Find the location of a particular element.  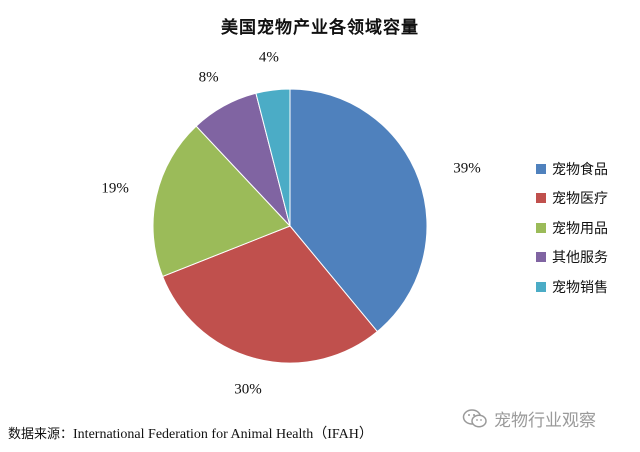

chart-title: 美国宠物产业各领域容量 is located at coordinates (320, 28).